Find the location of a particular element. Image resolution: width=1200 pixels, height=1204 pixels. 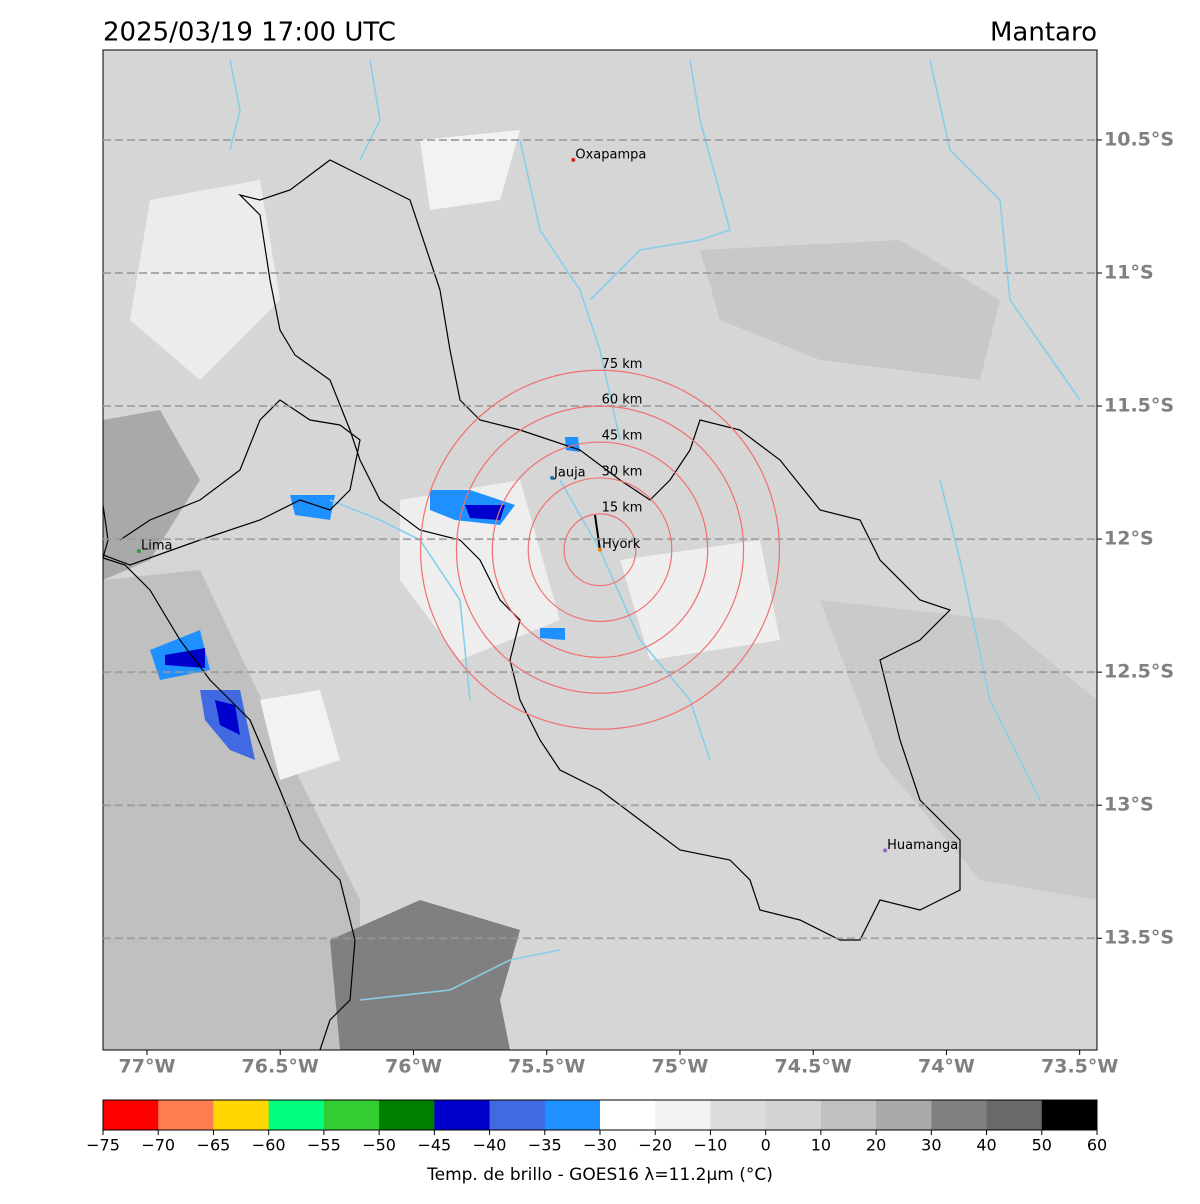

title: 2025/03/19 17:00 UTC is located at coordinates (249, 33).